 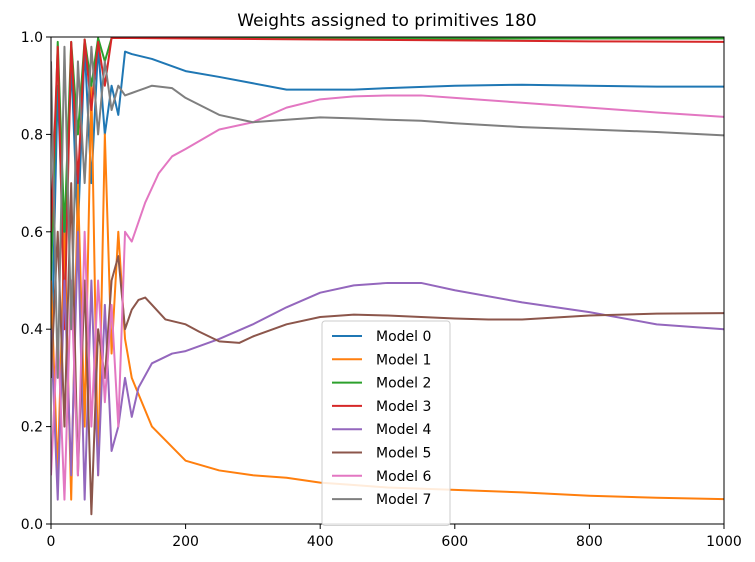 What do you see at coordinates (185, 542) in the screenshot?
I see `x-tick-label: 200` at bounding box center [185, 542].